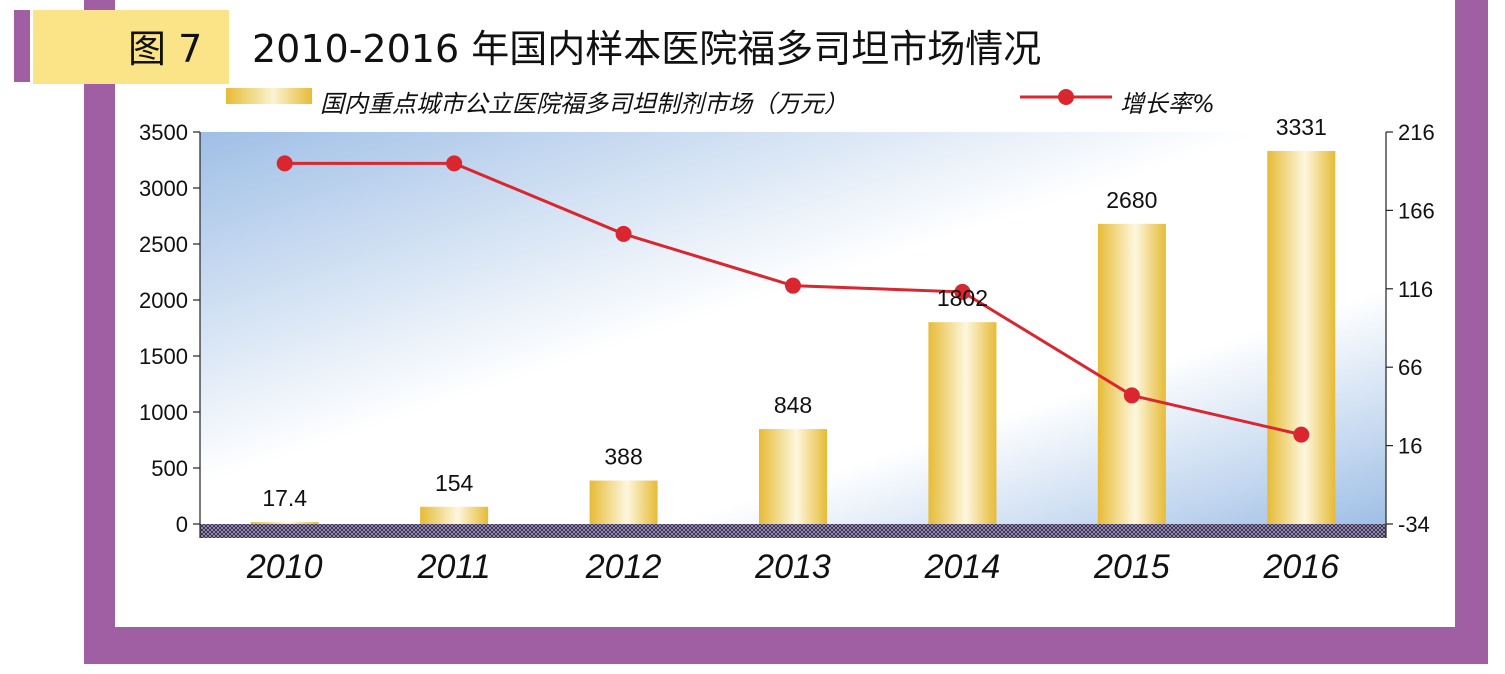 The image size is (1505, 674). I want to click on x-tick-label-2014: 2014, so click(962, 567).